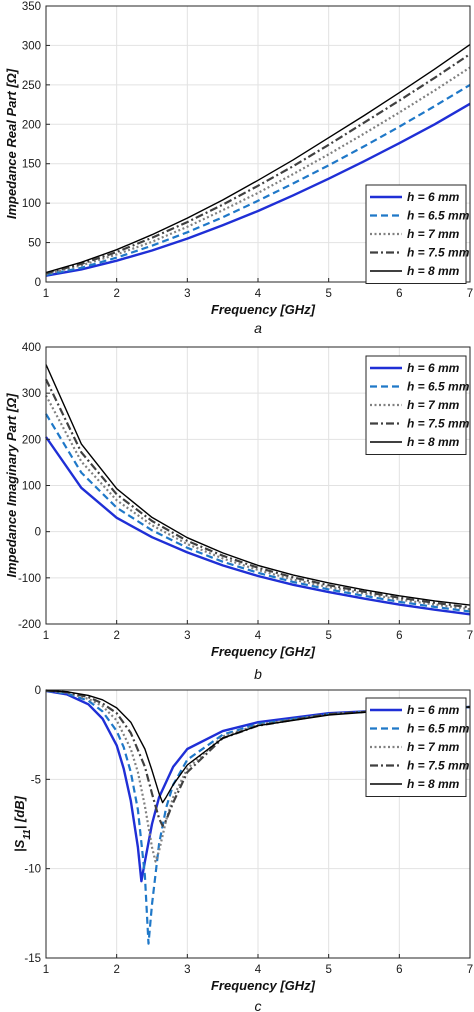 The width and height of the screenshot is (474, 1012). I want to click on panel-caption: a, so click(258, 328).